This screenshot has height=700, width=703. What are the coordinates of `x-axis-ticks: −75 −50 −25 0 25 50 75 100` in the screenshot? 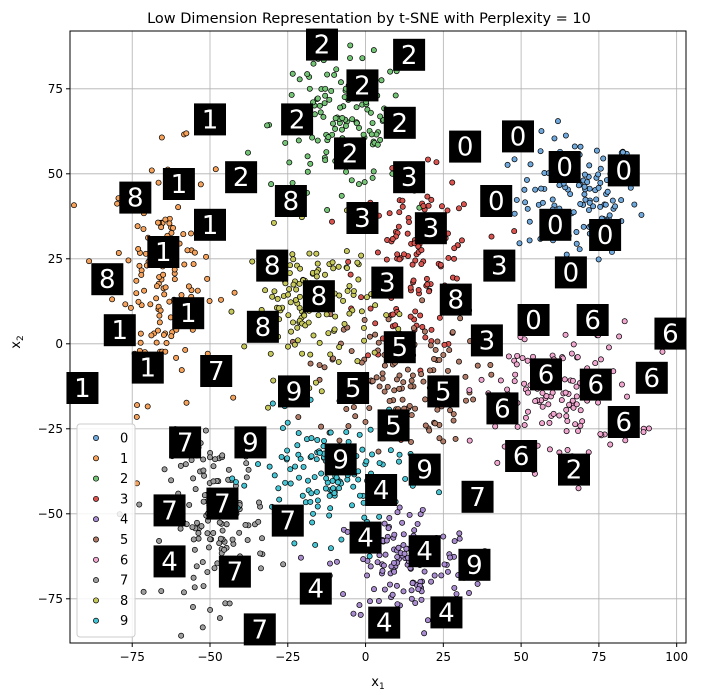 It's located at (404, 653).